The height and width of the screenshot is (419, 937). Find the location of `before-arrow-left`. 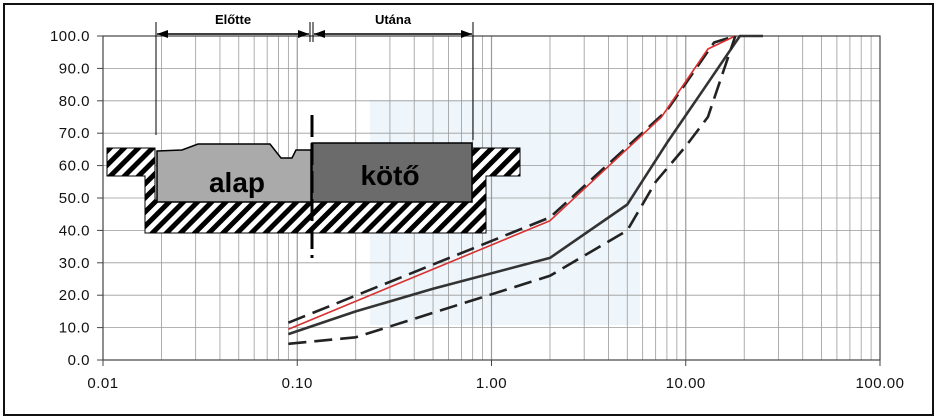

before-arrow-left is located at coordinates (162, 34).